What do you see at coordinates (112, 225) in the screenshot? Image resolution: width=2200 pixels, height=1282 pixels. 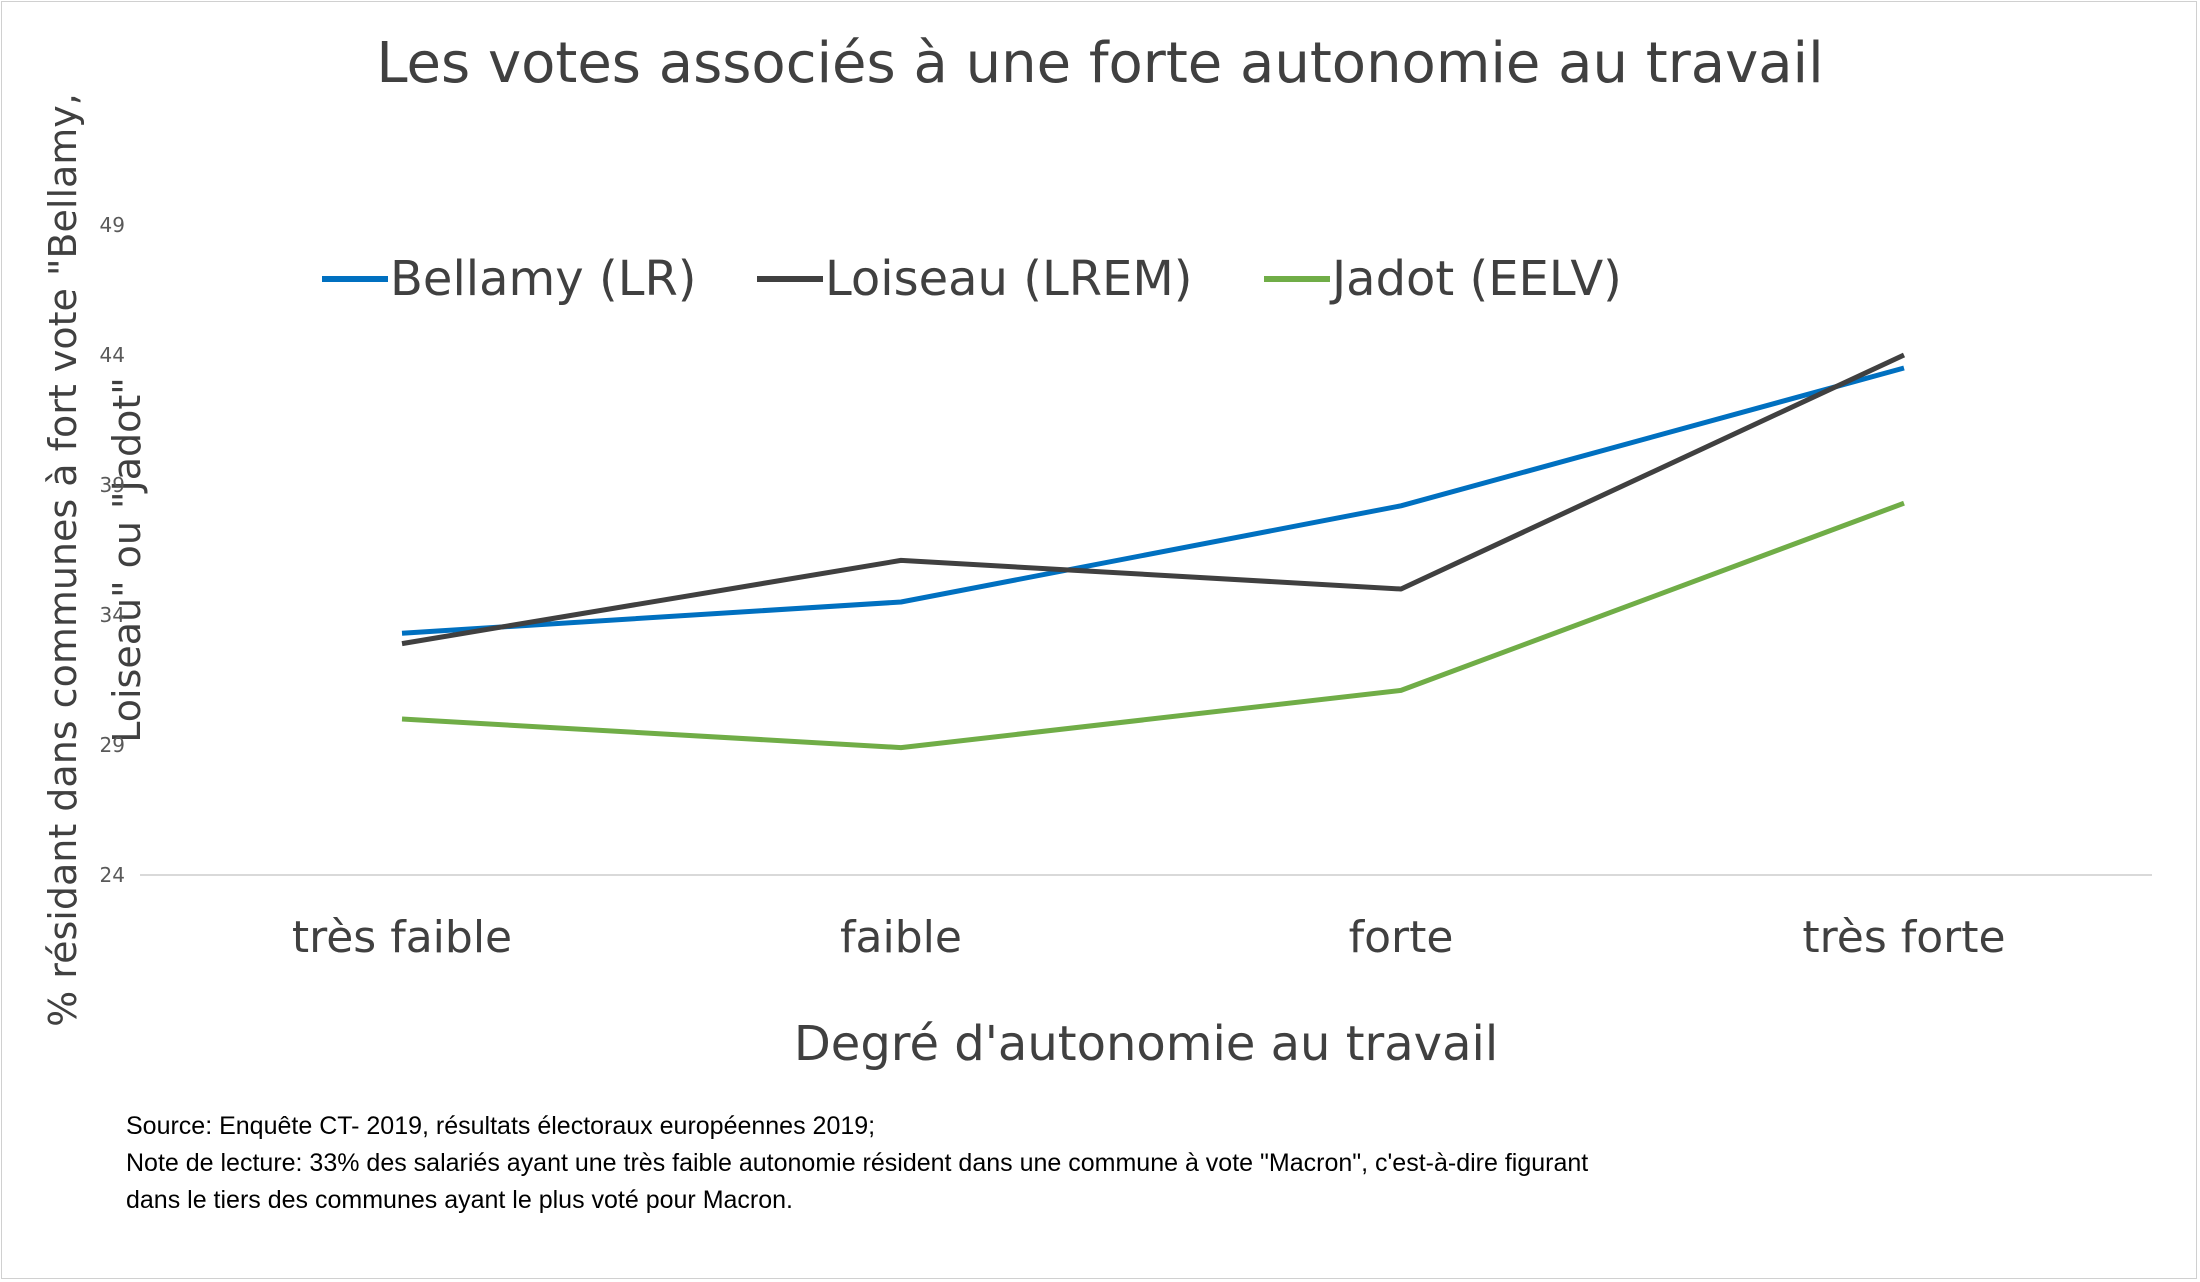 I see `y-tick-label: 49` at bounding box center [112, 225].